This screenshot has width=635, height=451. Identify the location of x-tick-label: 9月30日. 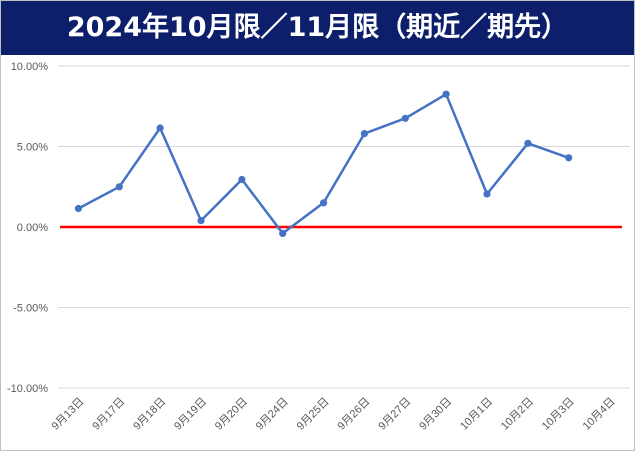
(435, 414).